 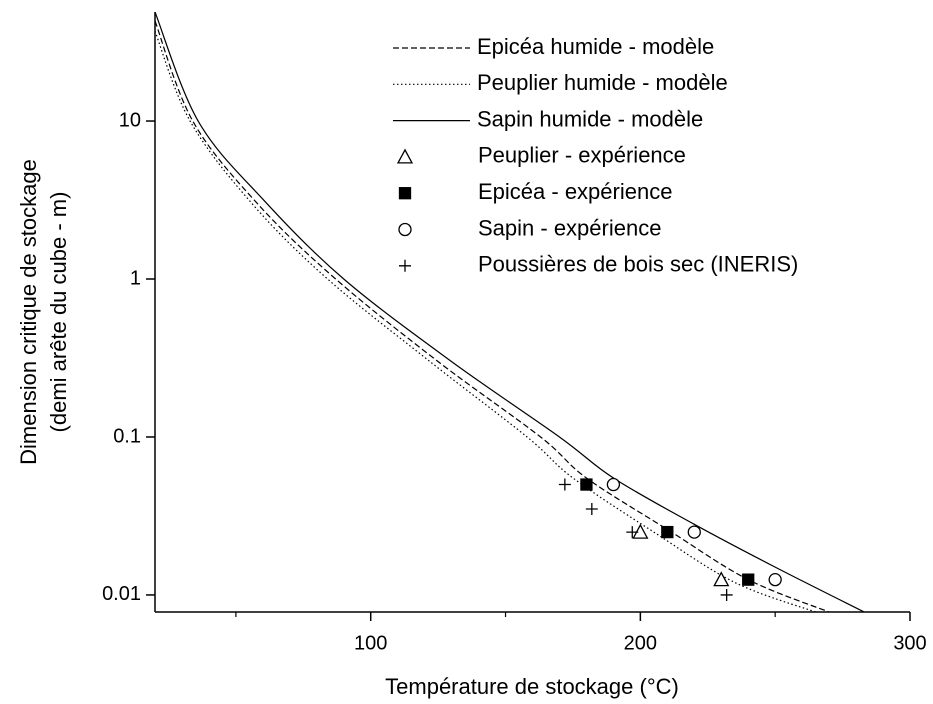 I want to click on legend-label: Sapin humide - modèle, so click(x=590, y=118).